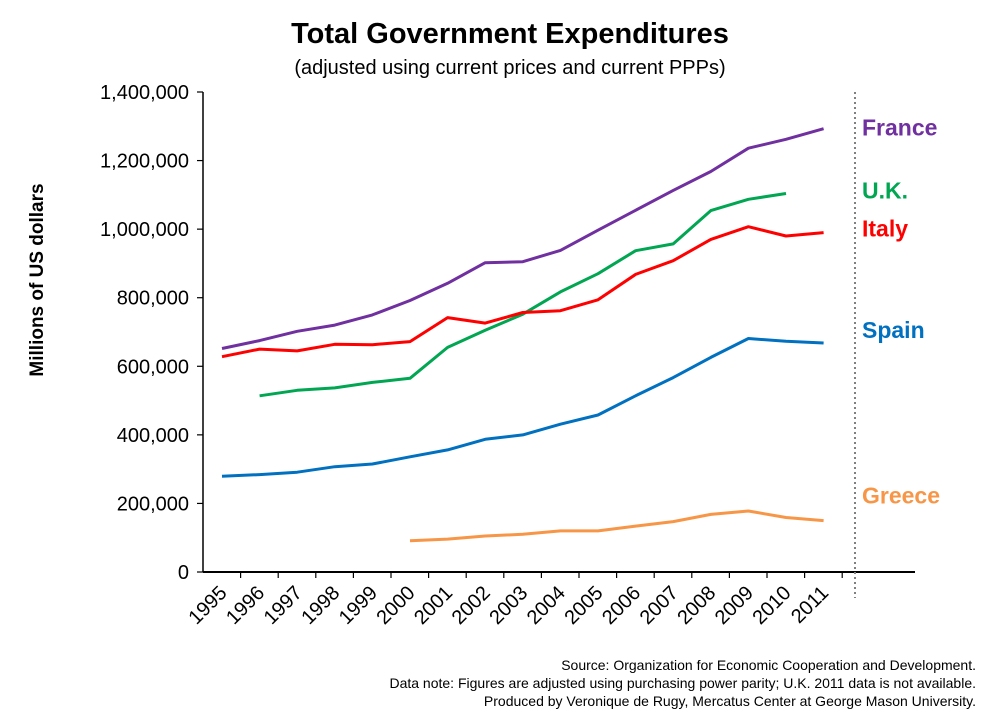  Describe the element at coordinates (772, 605) in the screenshot. I see `x-tick-label: 2010` at that location.